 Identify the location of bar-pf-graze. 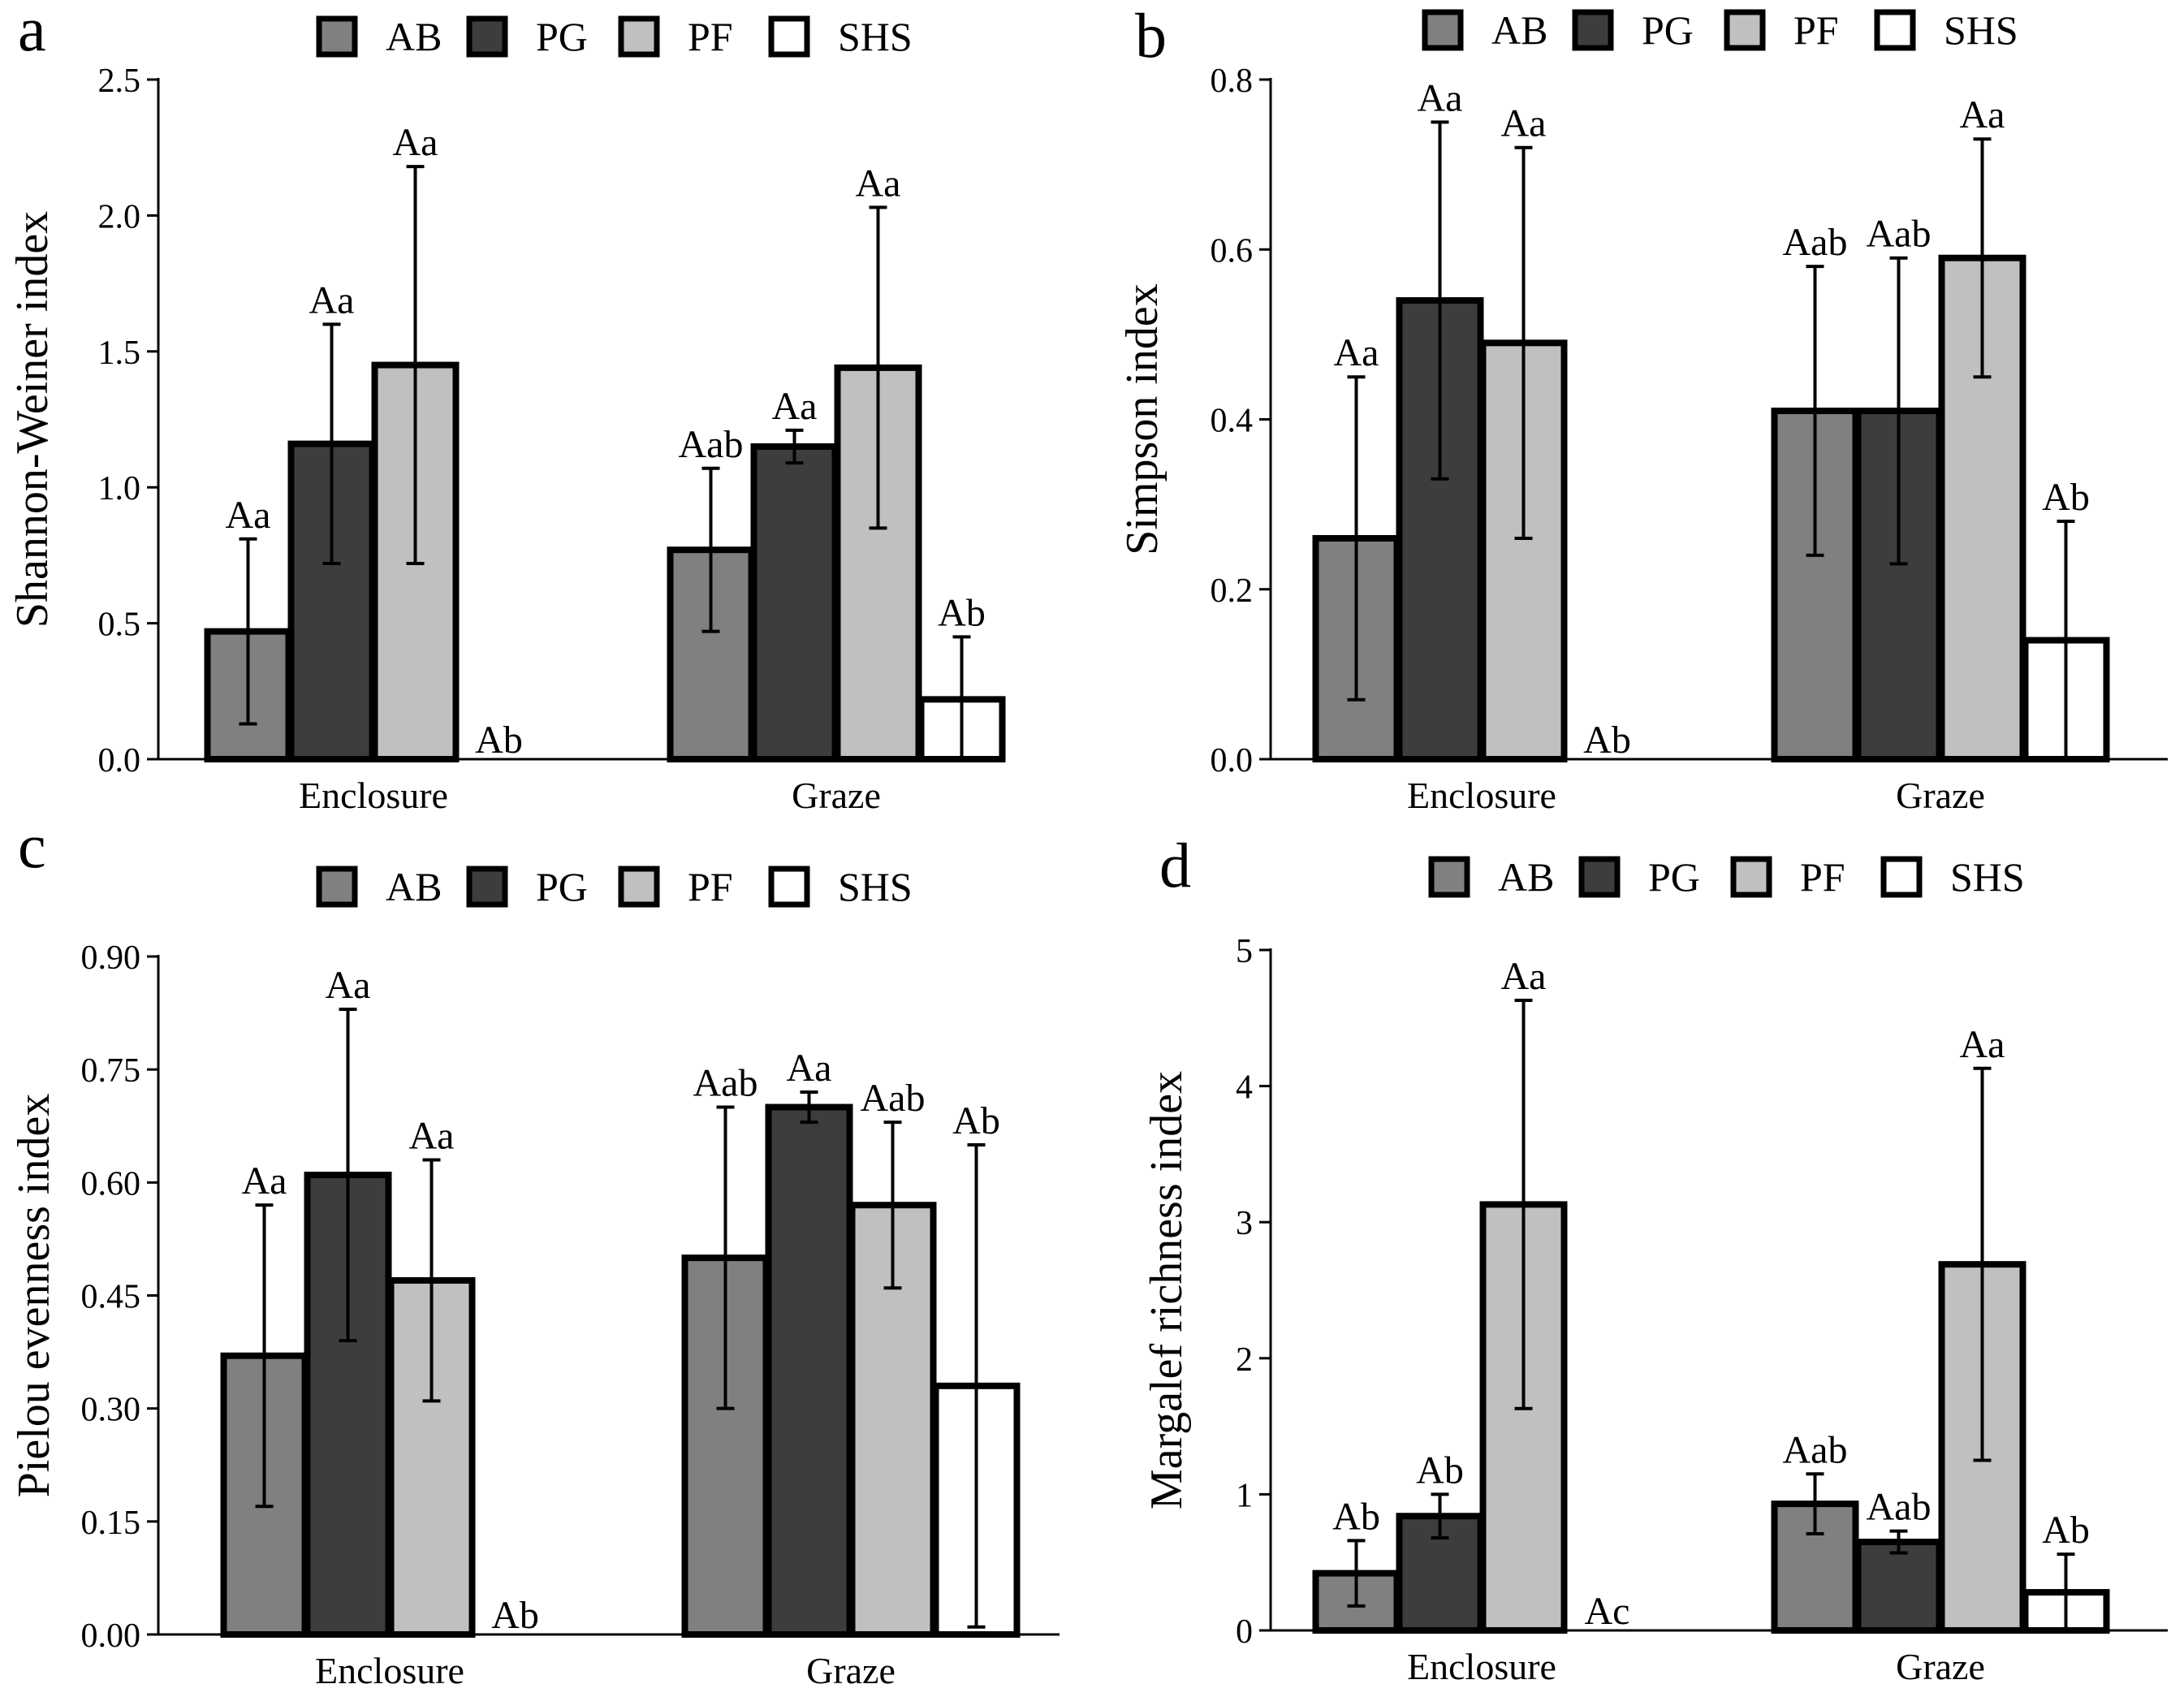
(878, 563).